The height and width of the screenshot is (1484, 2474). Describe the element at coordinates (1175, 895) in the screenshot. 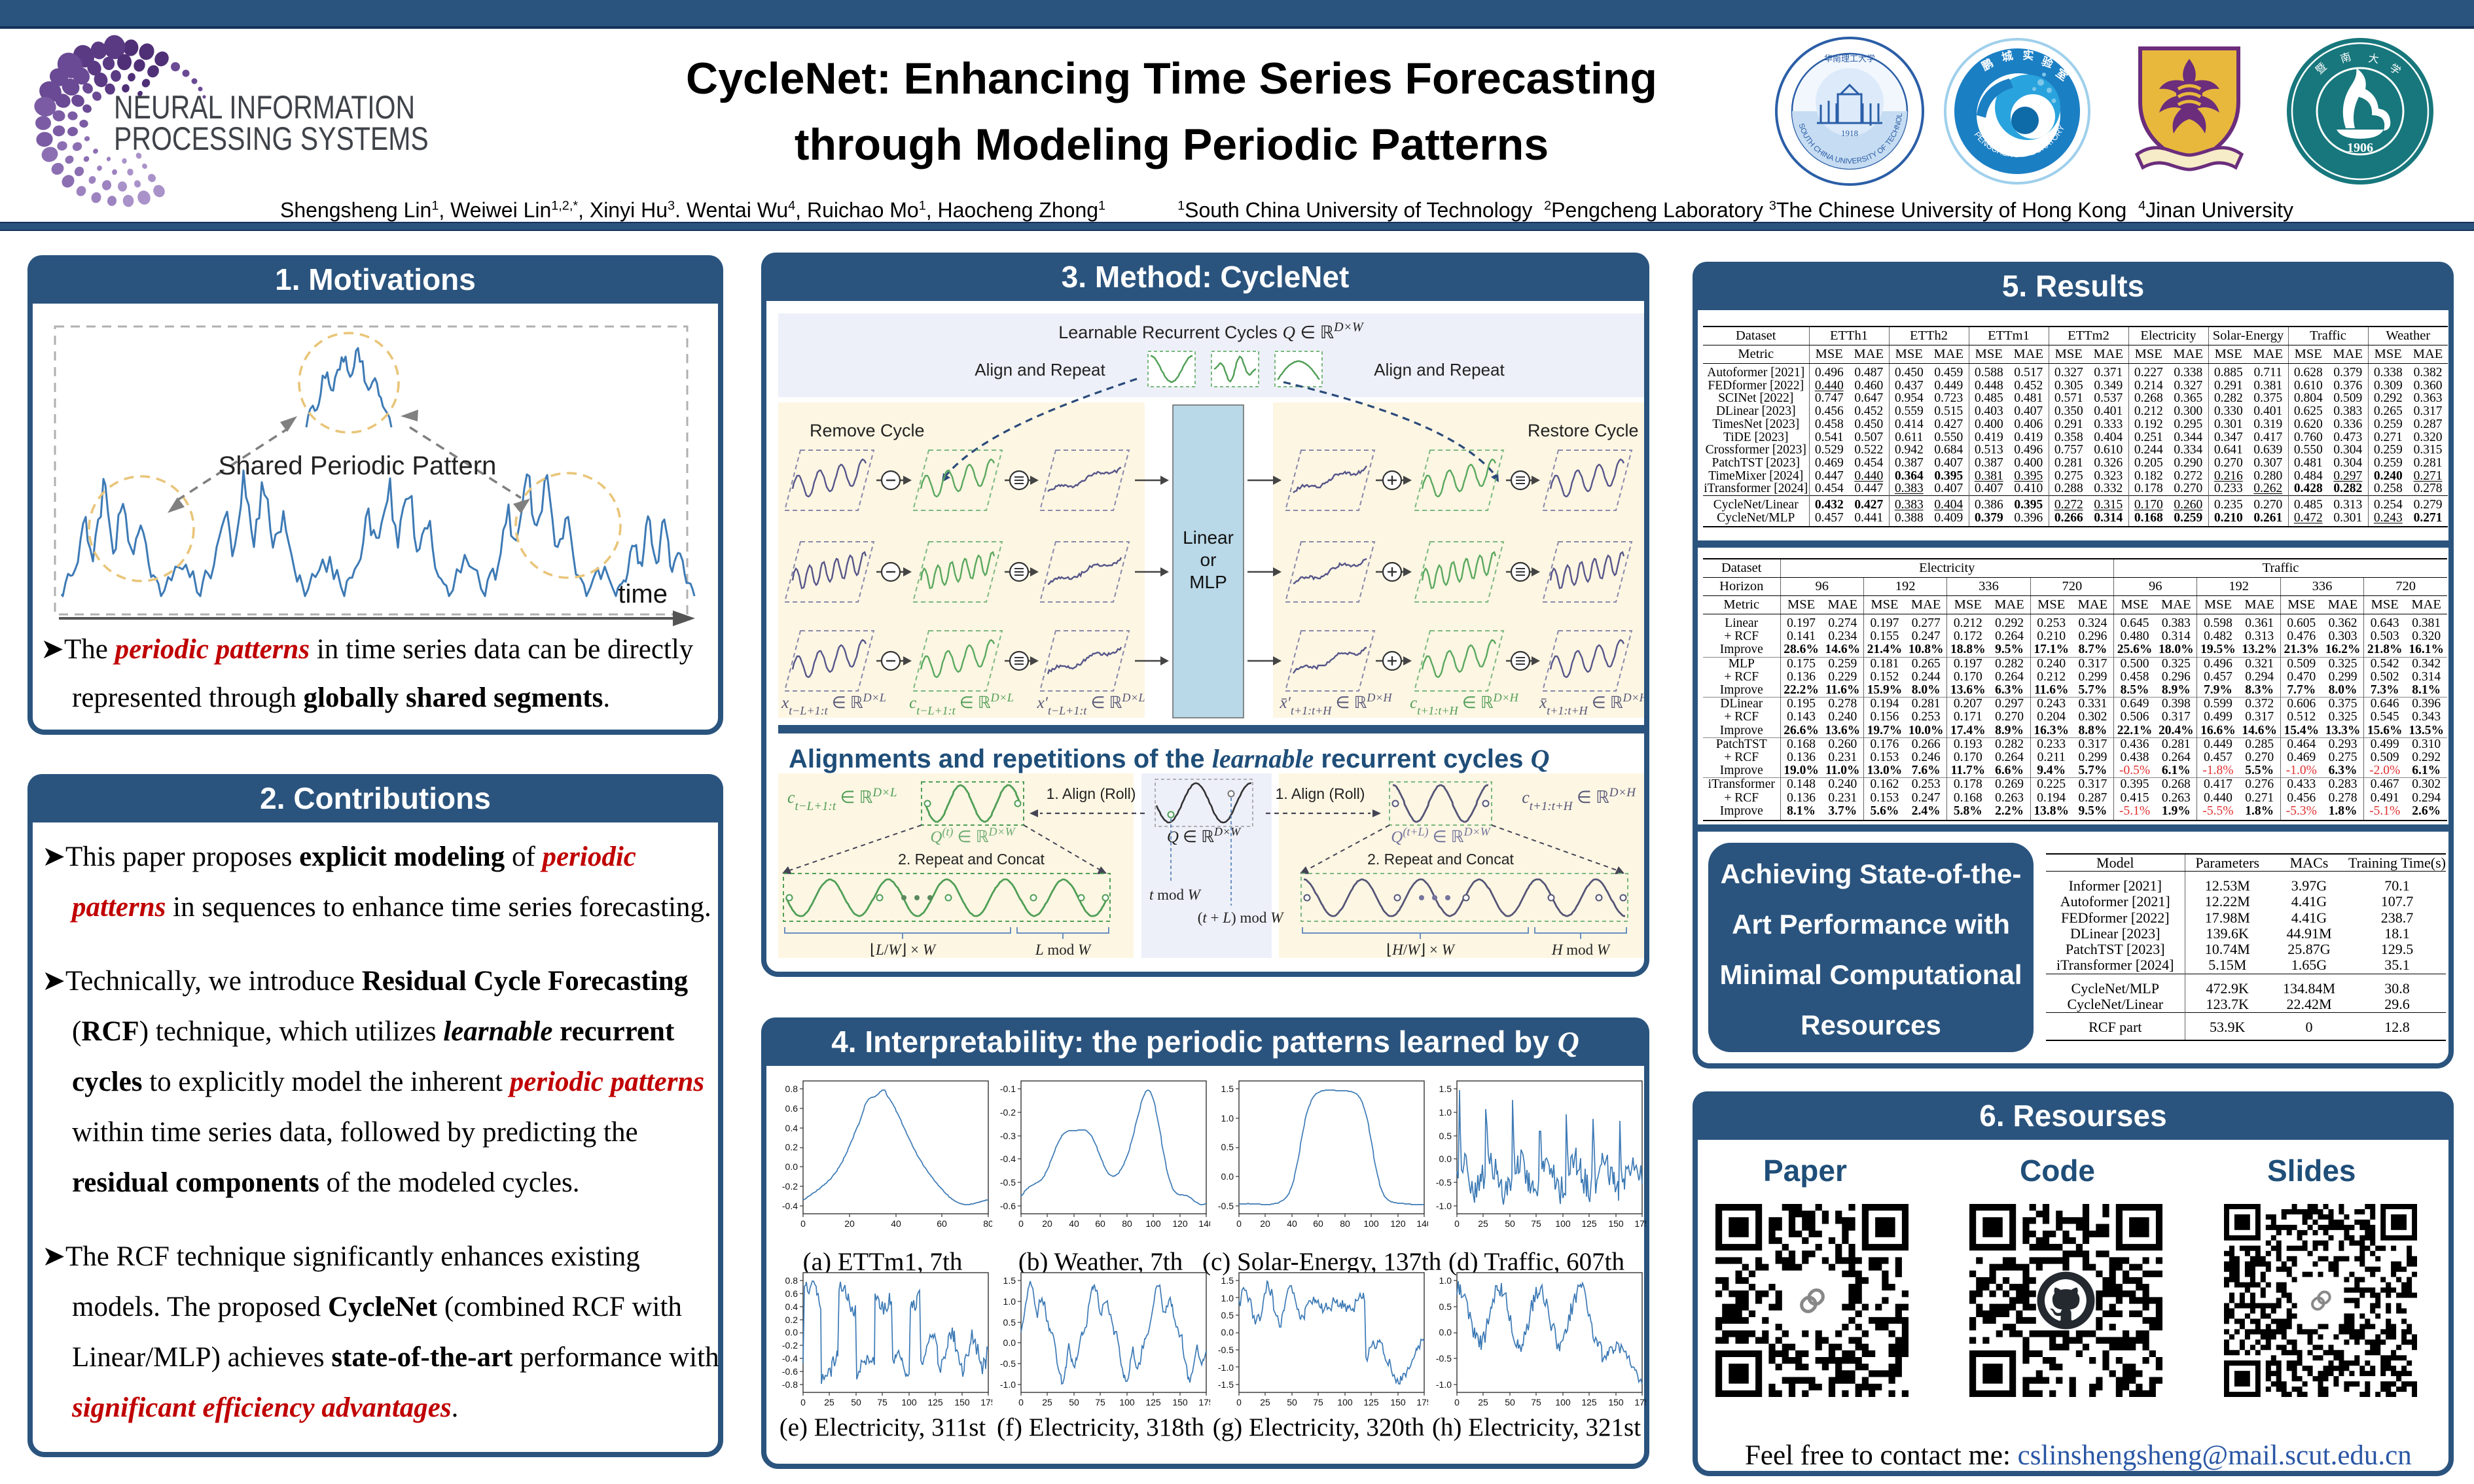

I see `svg-text: t mod W` at that location.